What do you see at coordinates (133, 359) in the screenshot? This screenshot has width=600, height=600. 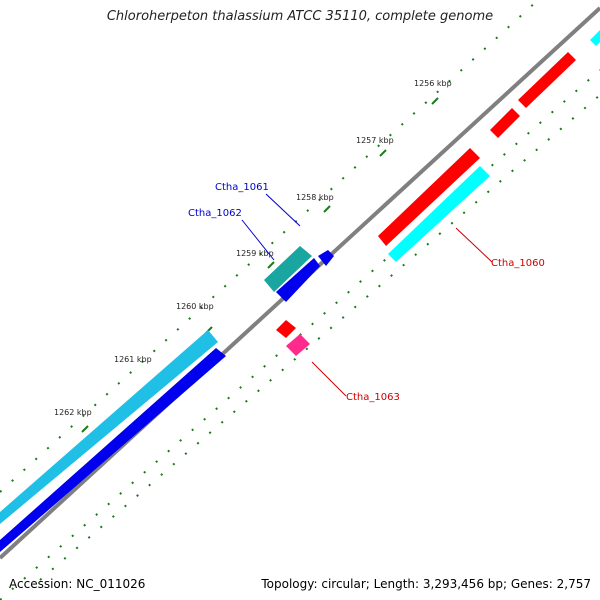 I see `tick-label: 1261 kbp` at bounding box center [133, 359].